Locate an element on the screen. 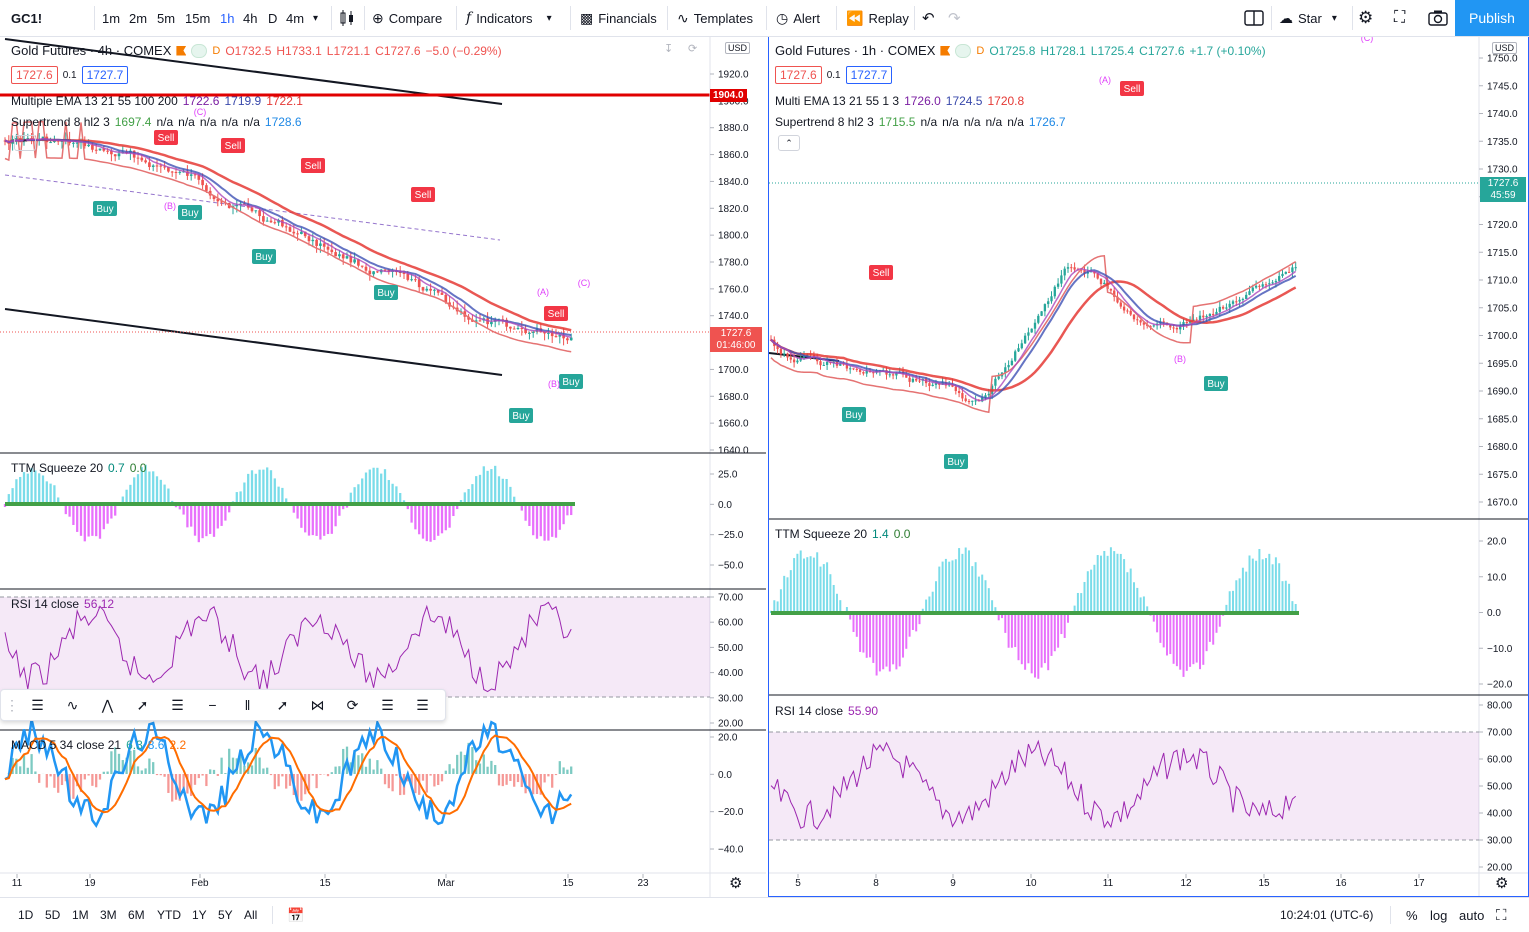 Image resolution: width=1529 pixels, height=932 pixels. wave-pattern-icon: ∿ is located at coordinates (72, 705).